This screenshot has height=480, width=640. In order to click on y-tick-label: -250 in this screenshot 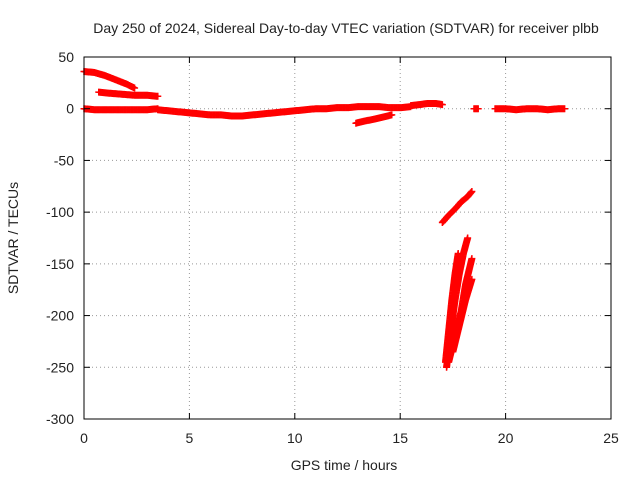, I will do `click(60, 367)`.